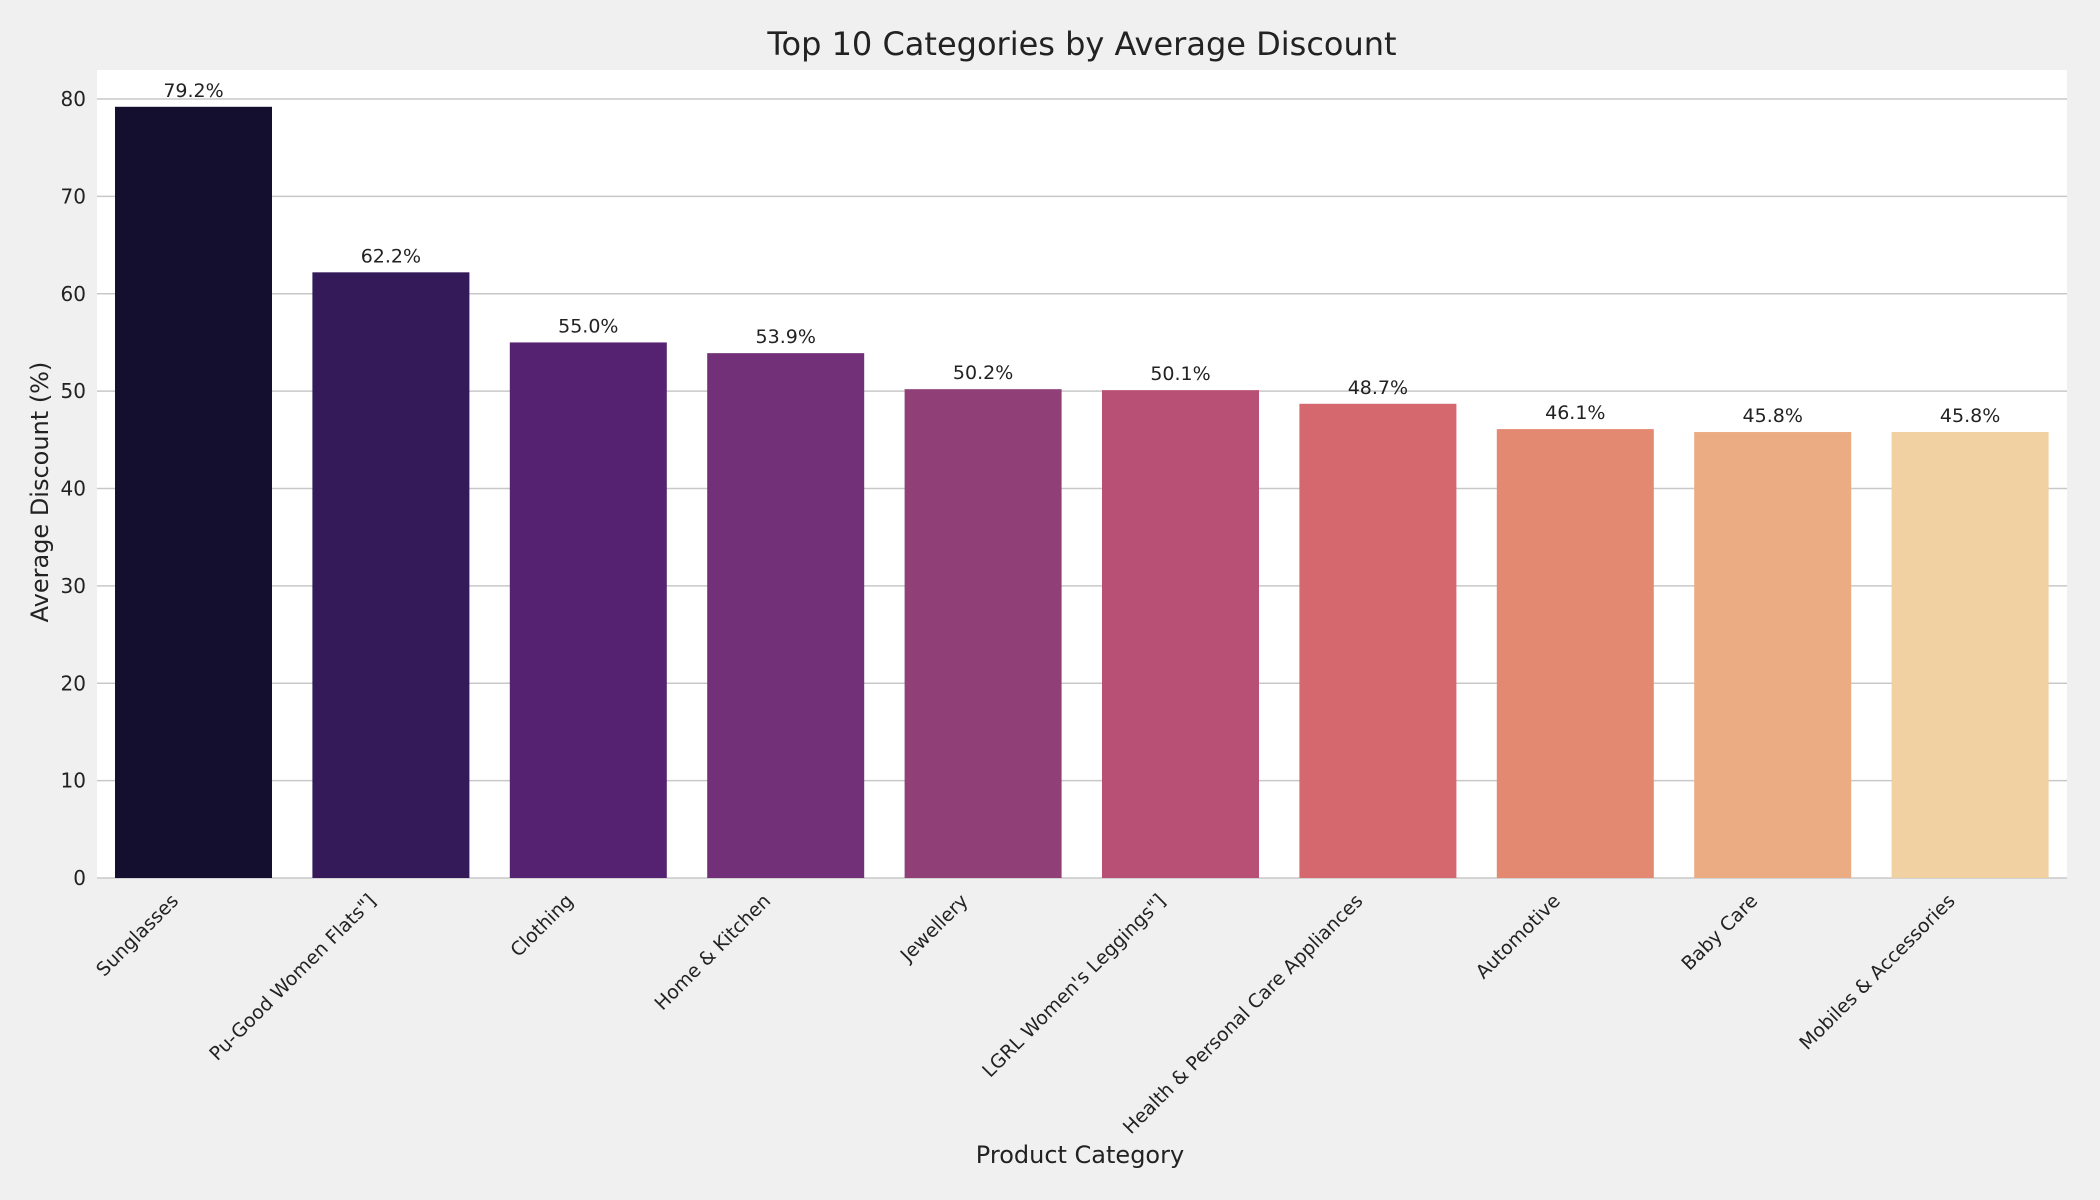  Describe the element at coordinates (1518, 936) in the screenshot. I see `x-tick-label: Automotive` at that location.